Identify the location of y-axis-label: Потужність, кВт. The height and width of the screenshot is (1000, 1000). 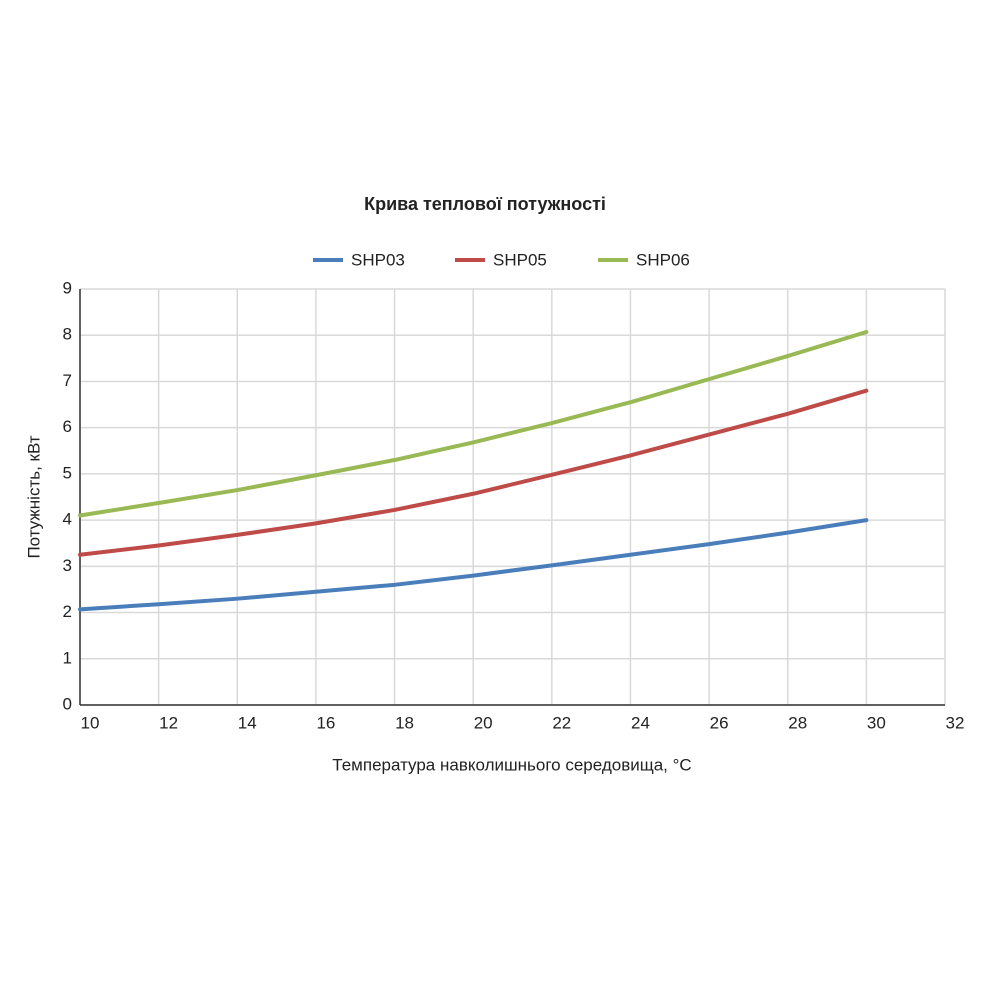
(33, 496).